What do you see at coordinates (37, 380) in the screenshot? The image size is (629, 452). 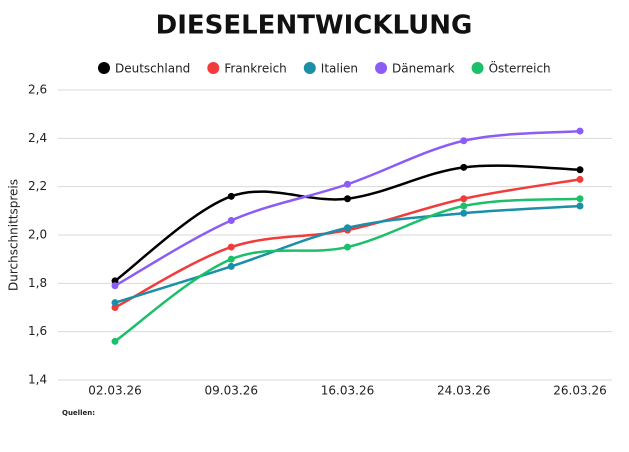 I see `y-tick-label: 1,4` at bounding box center [37, 380].